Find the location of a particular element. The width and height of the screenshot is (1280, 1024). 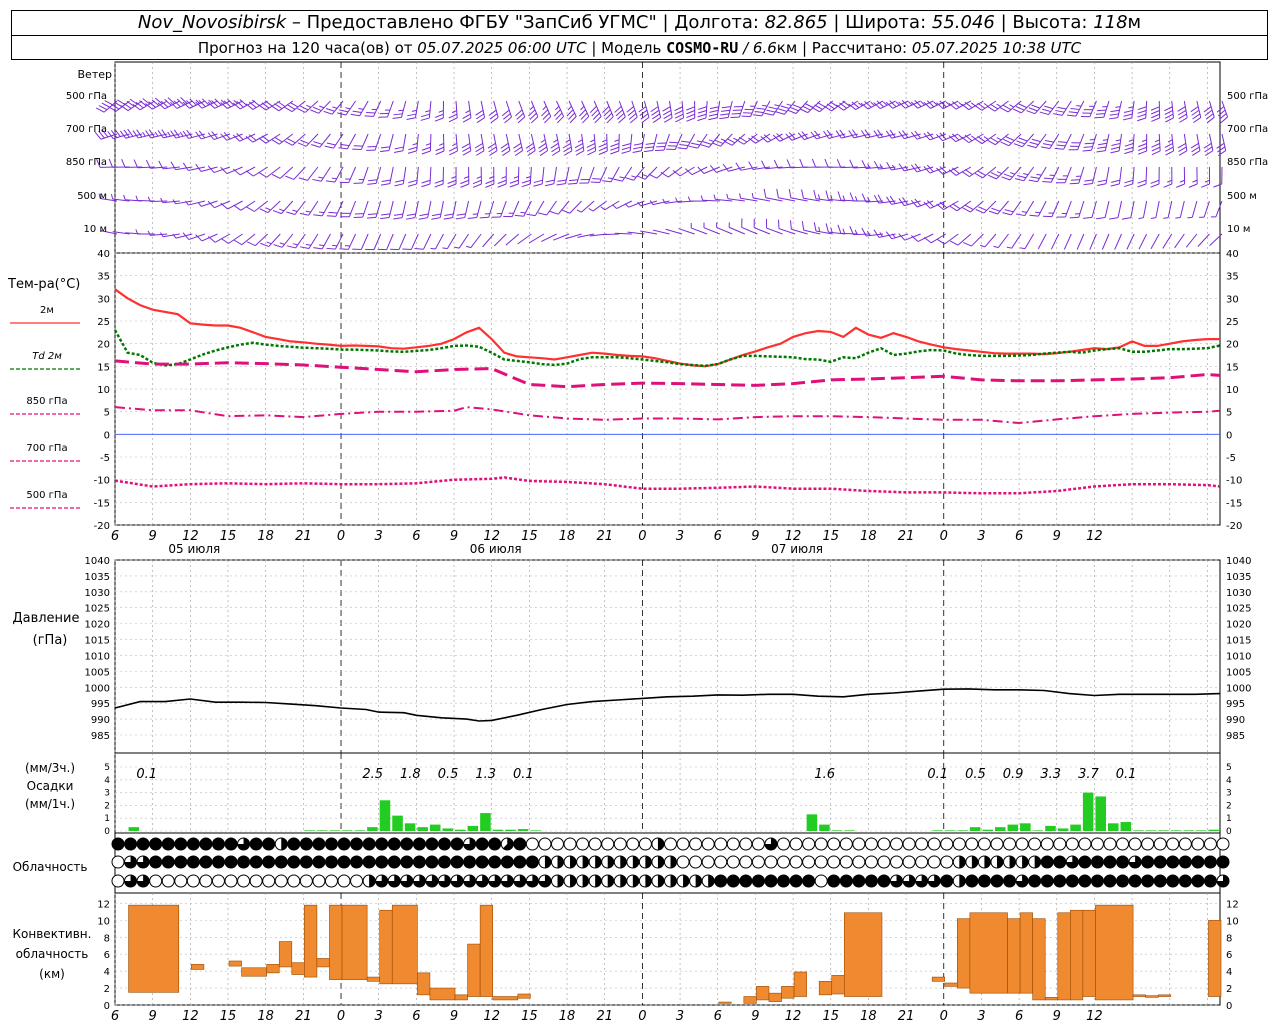

precip-3h-total: 2.5 is located at coordinates (372, 774).